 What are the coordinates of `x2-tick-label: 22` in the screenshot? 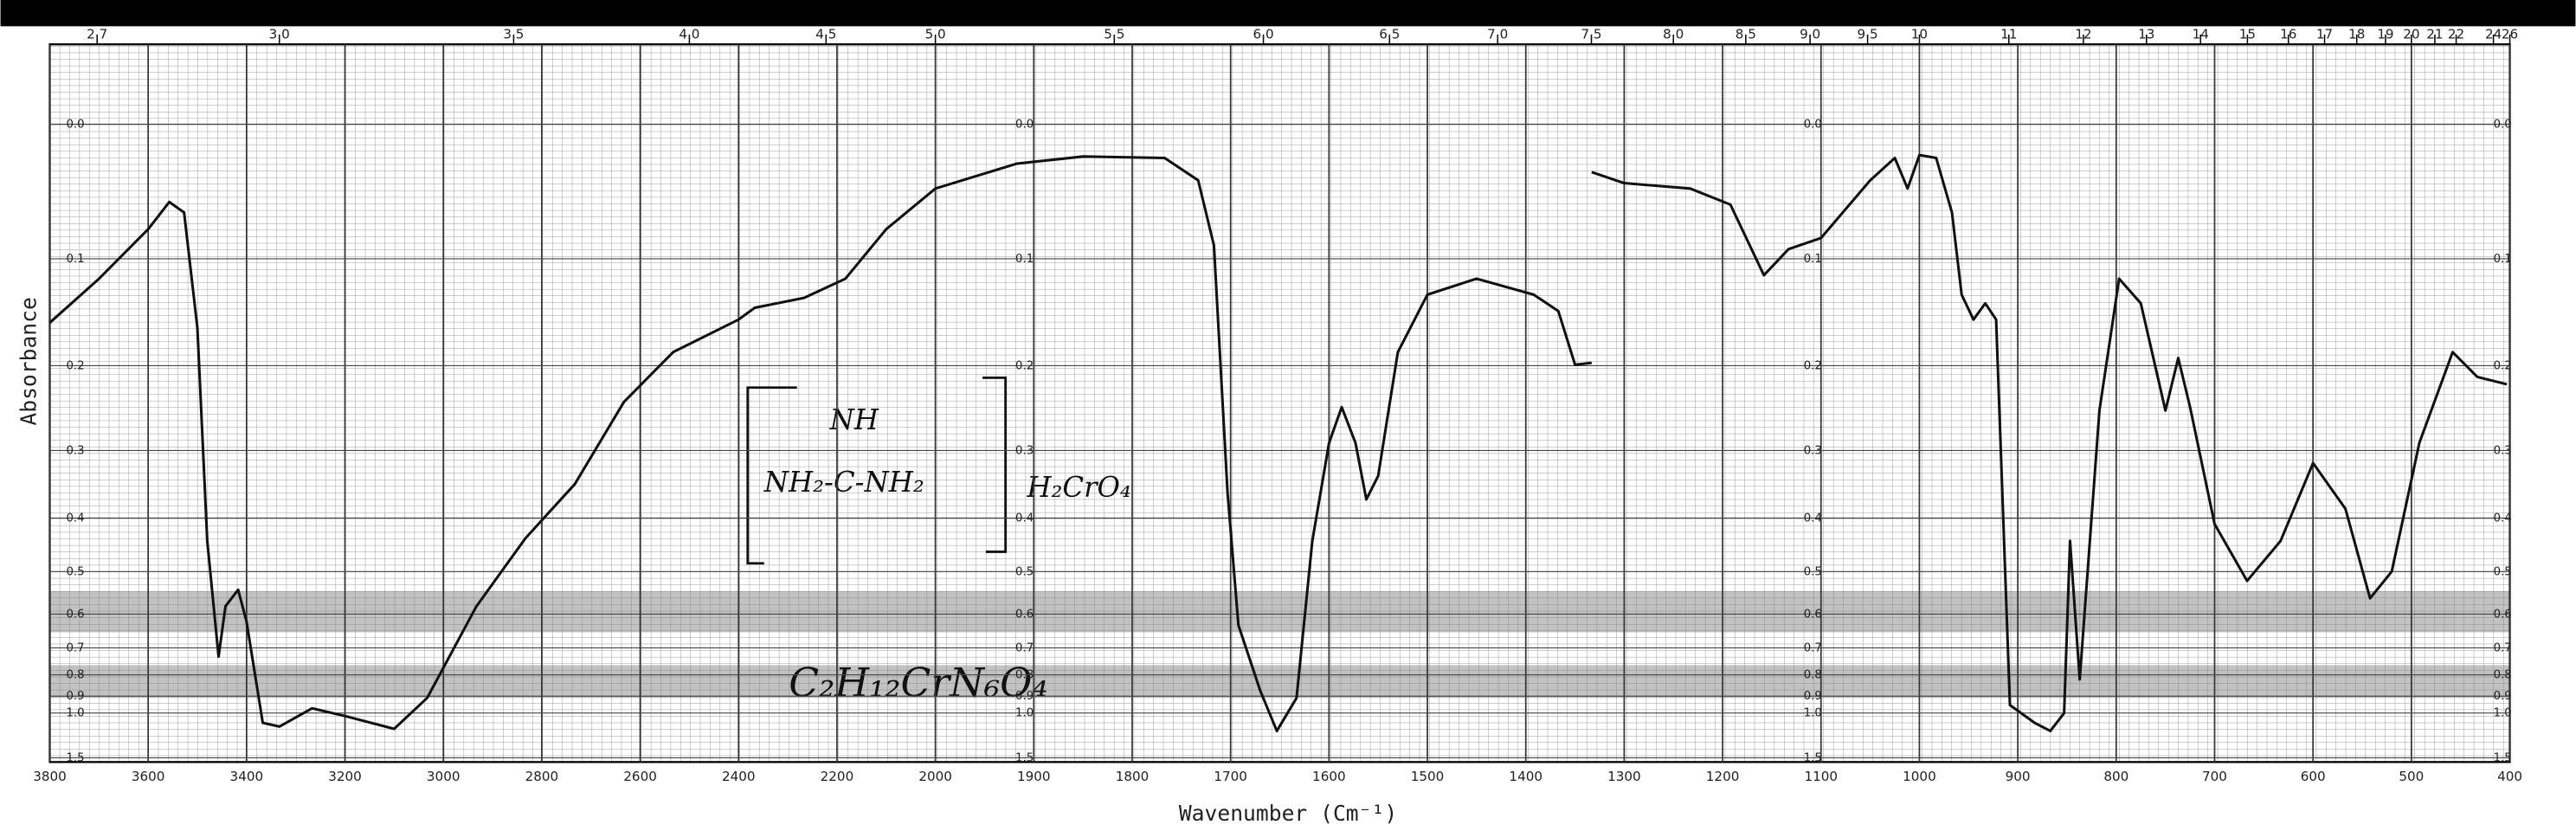 It's located at (2456, 34).